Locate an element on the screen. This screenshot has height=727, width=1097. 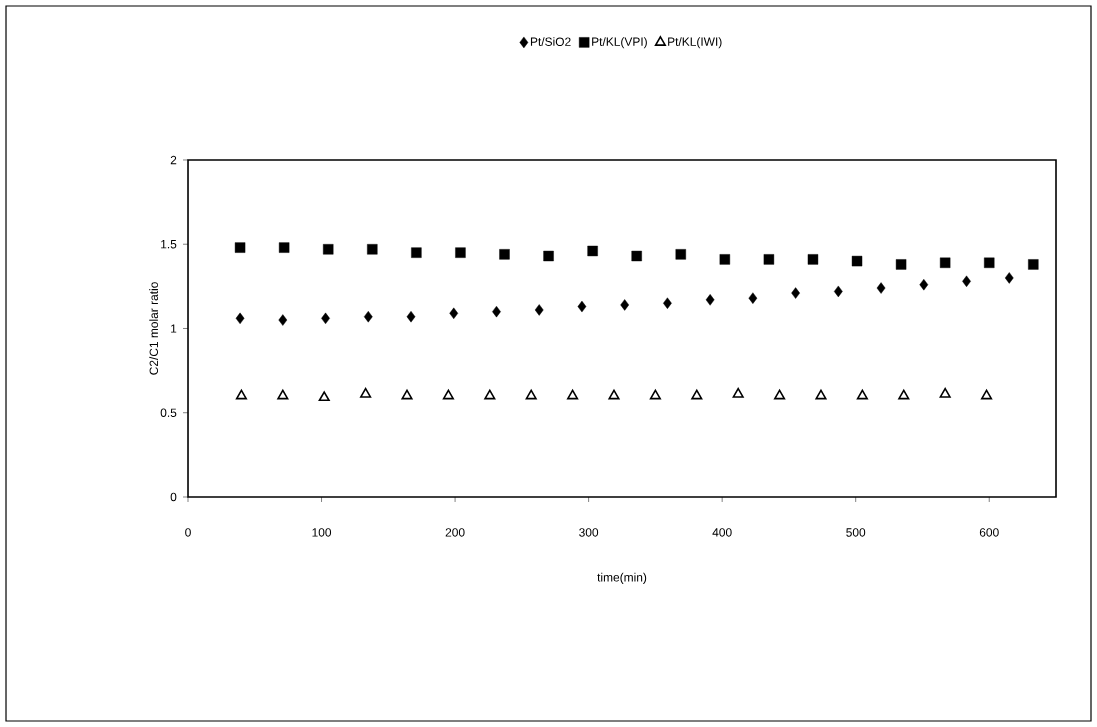
y-tick-label: 0.5 is located at coordinates (168, 412).